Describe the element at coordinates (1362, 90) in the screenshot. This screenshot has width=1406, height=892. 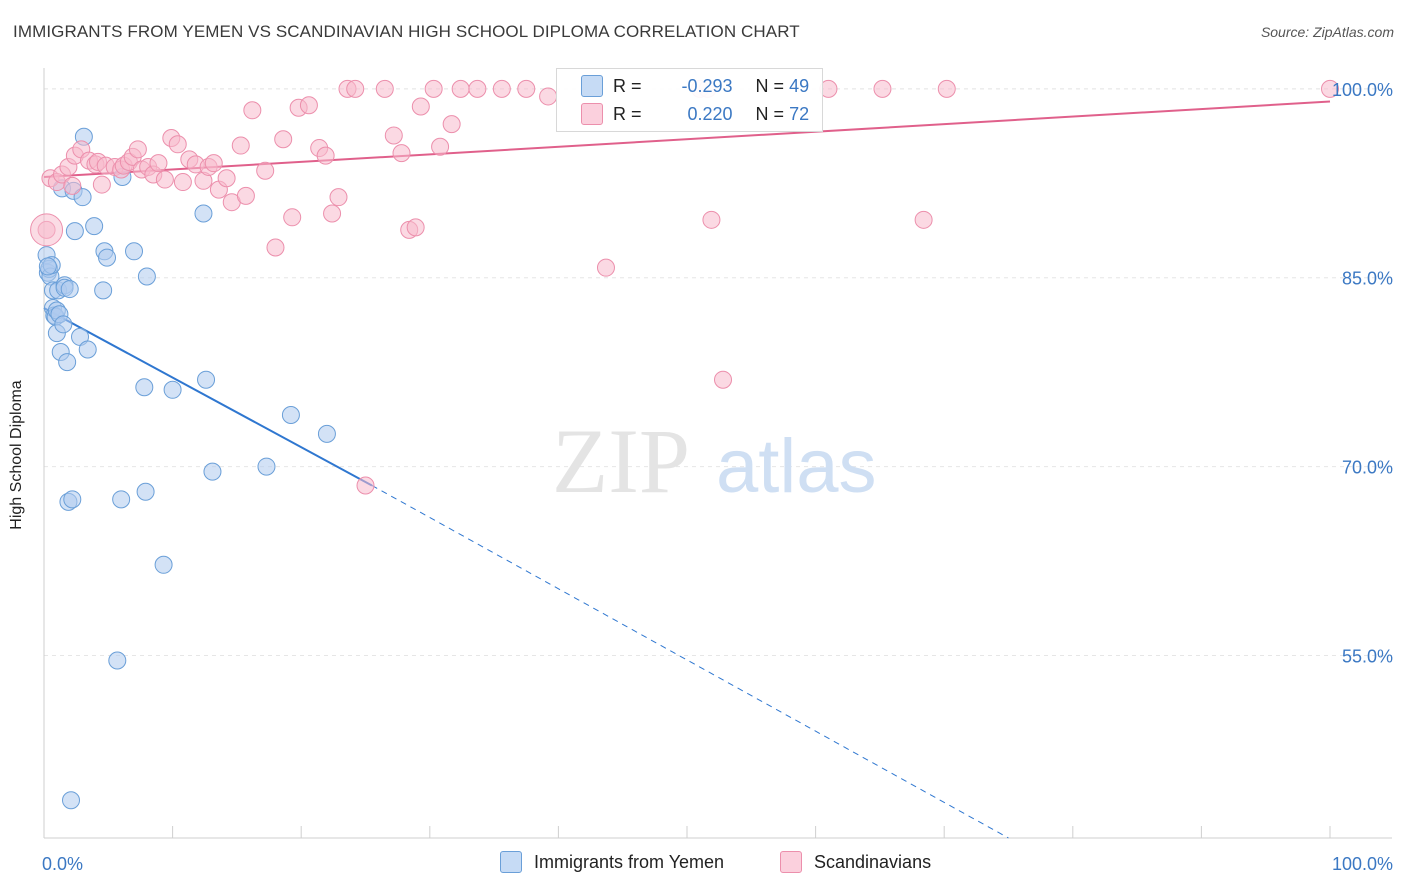
I see `y-tick-label: 100.0%` at that location.